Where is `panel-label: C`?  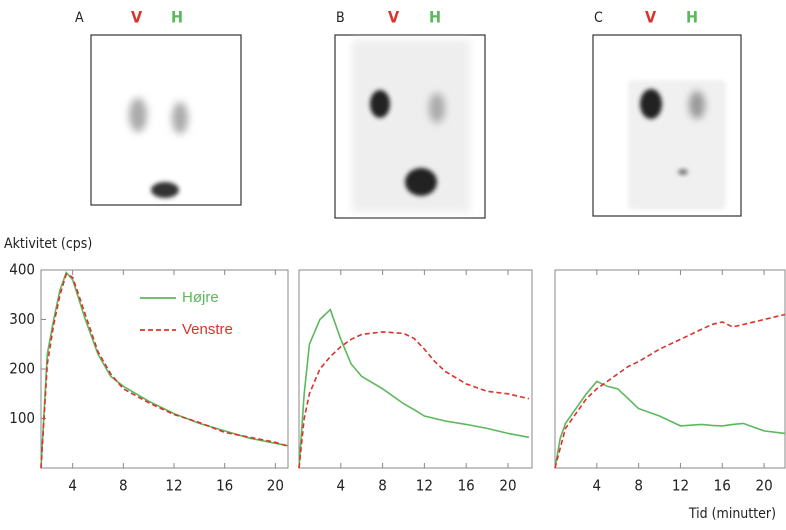
panel-label: C is located at coordinates (598, 18).